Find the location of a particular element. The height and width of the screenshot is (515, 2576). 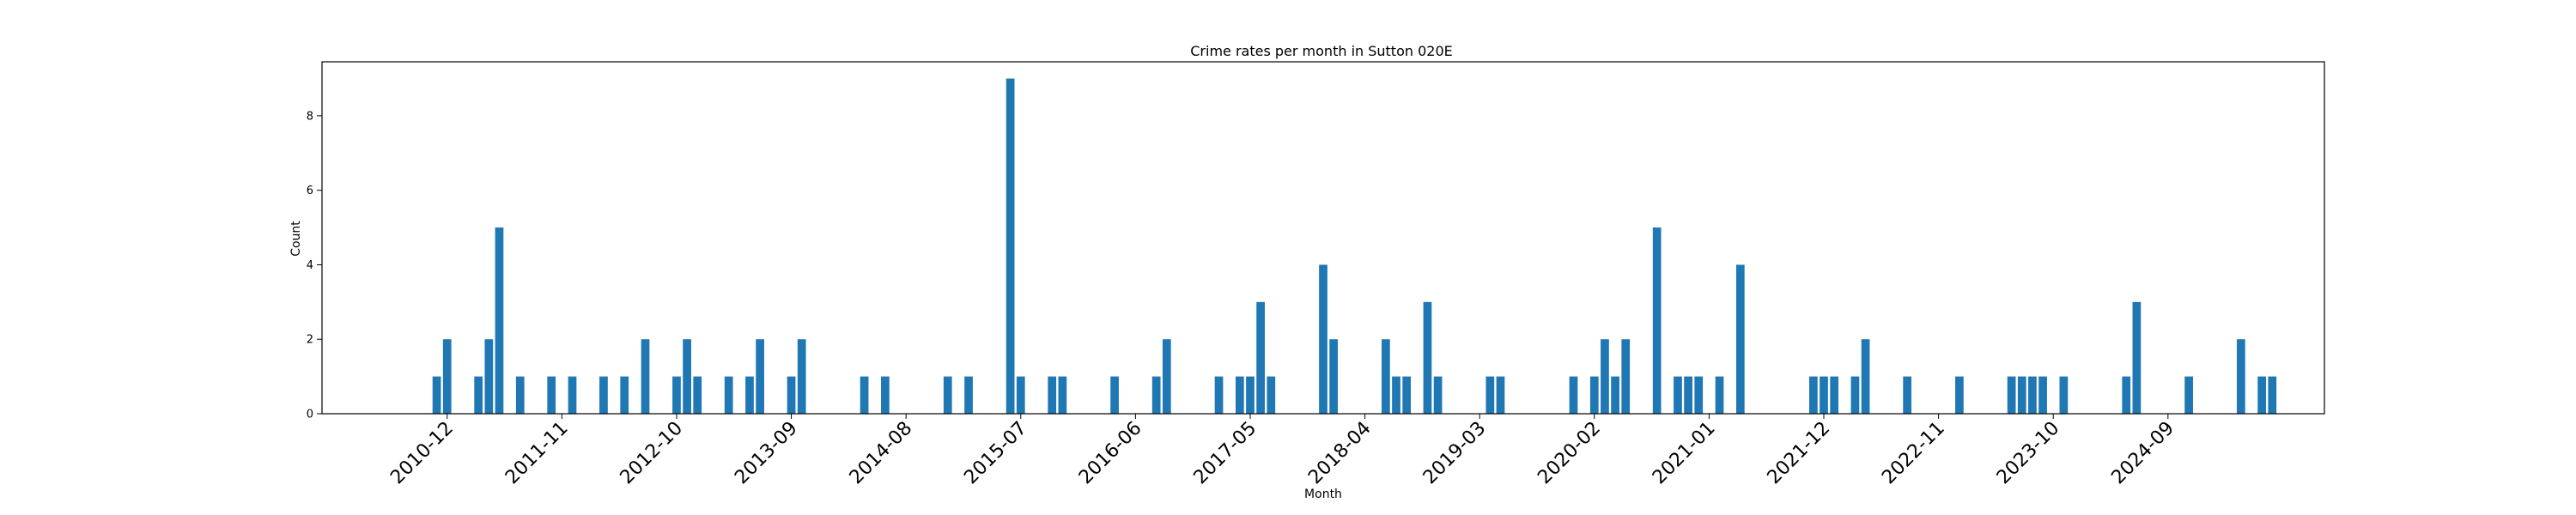

x-tick-label: 2020-02 is located at coordinates (1569, 453).